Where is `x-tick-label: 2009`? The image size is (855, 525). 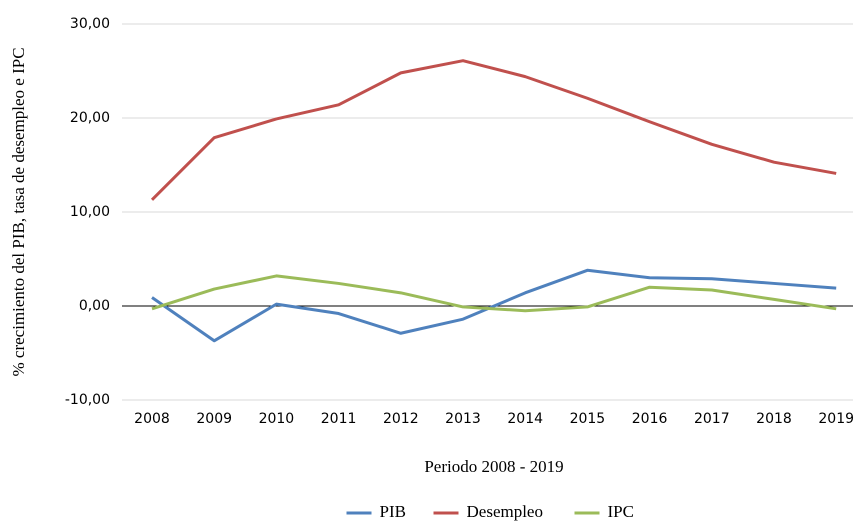
x-tick-label: 2009 is located at coordinates (214, 419).